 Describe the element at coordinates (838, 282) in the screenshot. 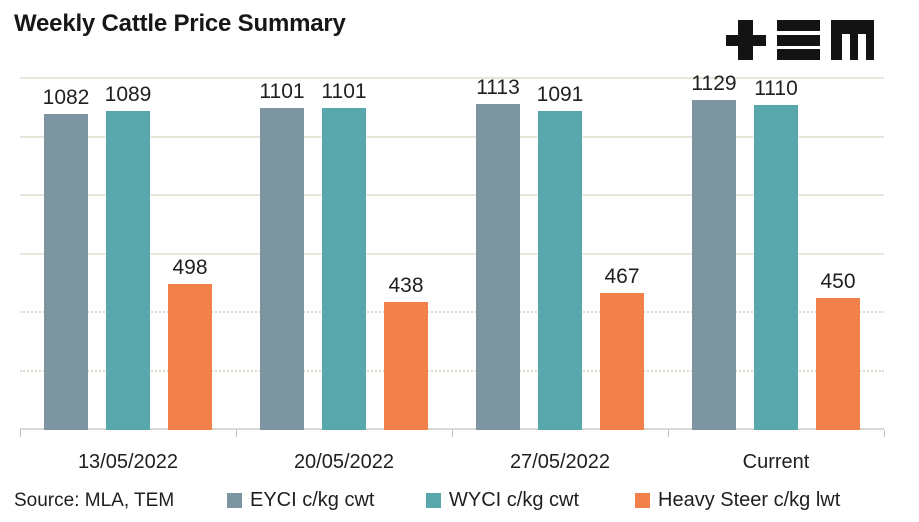

I see `bar-value-label: 450` at that location.